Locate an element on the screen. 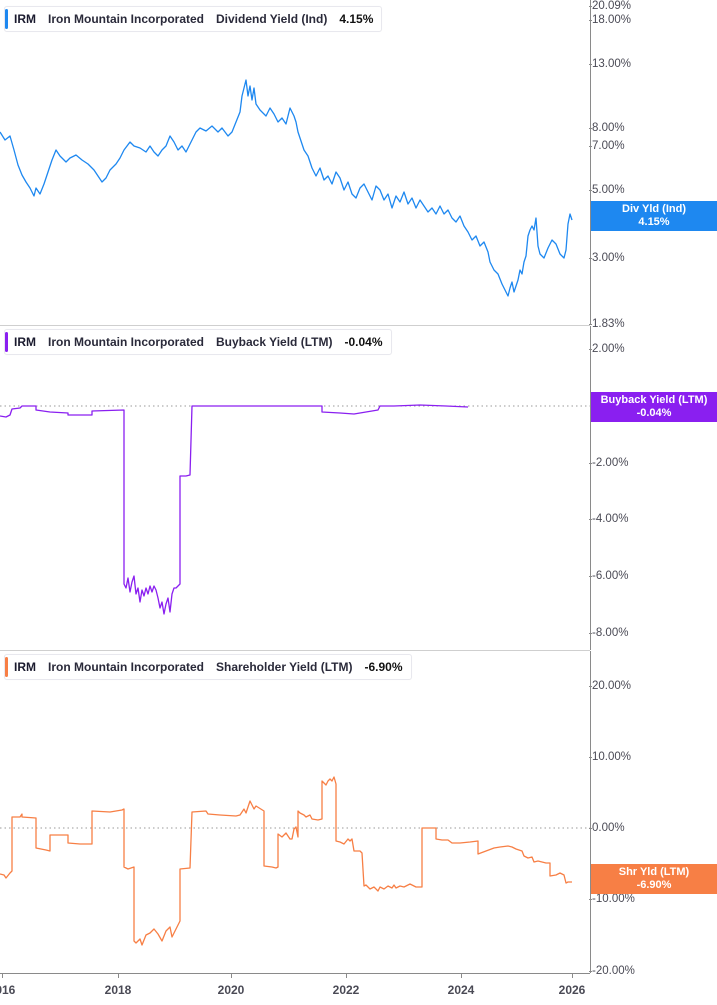 The width and height of the screenshot is (717, 1005). badge-label: Buyback Yield (LTM) is located at coordinates (654, 400).